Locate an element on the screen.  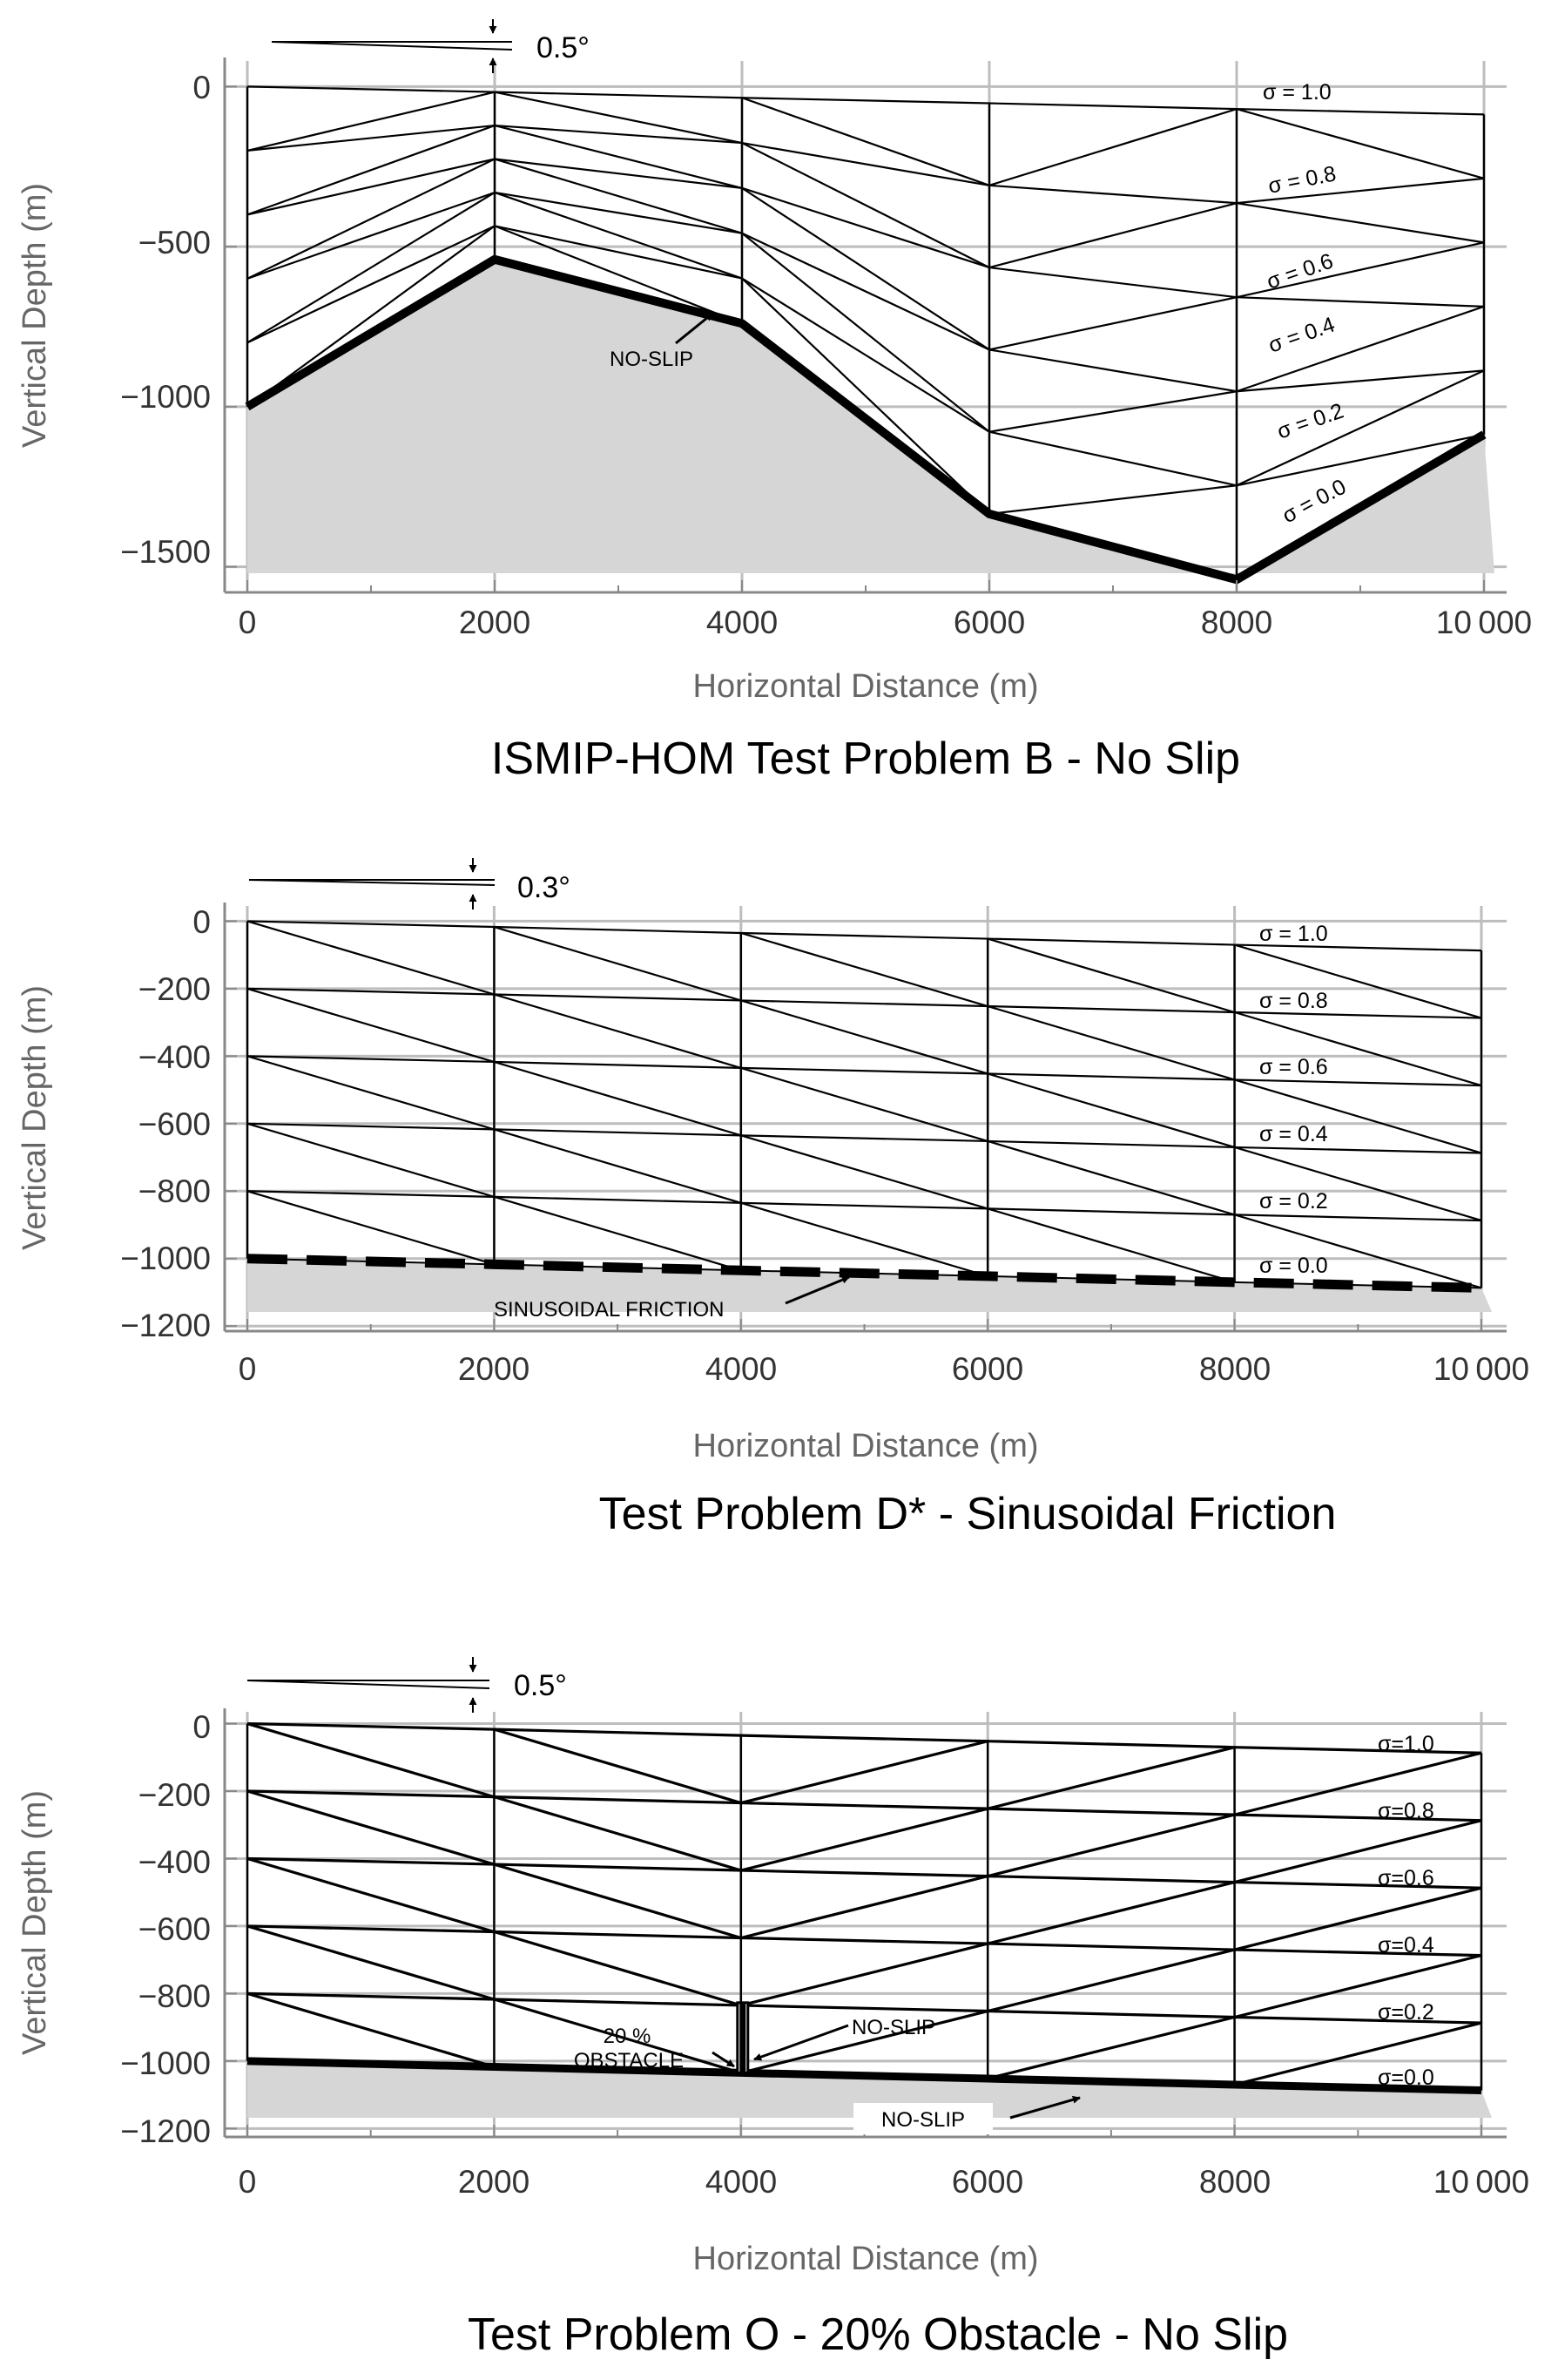
panel-o-title: Test Problem O - 20% Obstacle - No Slip is located at coordinates (878, 2334).